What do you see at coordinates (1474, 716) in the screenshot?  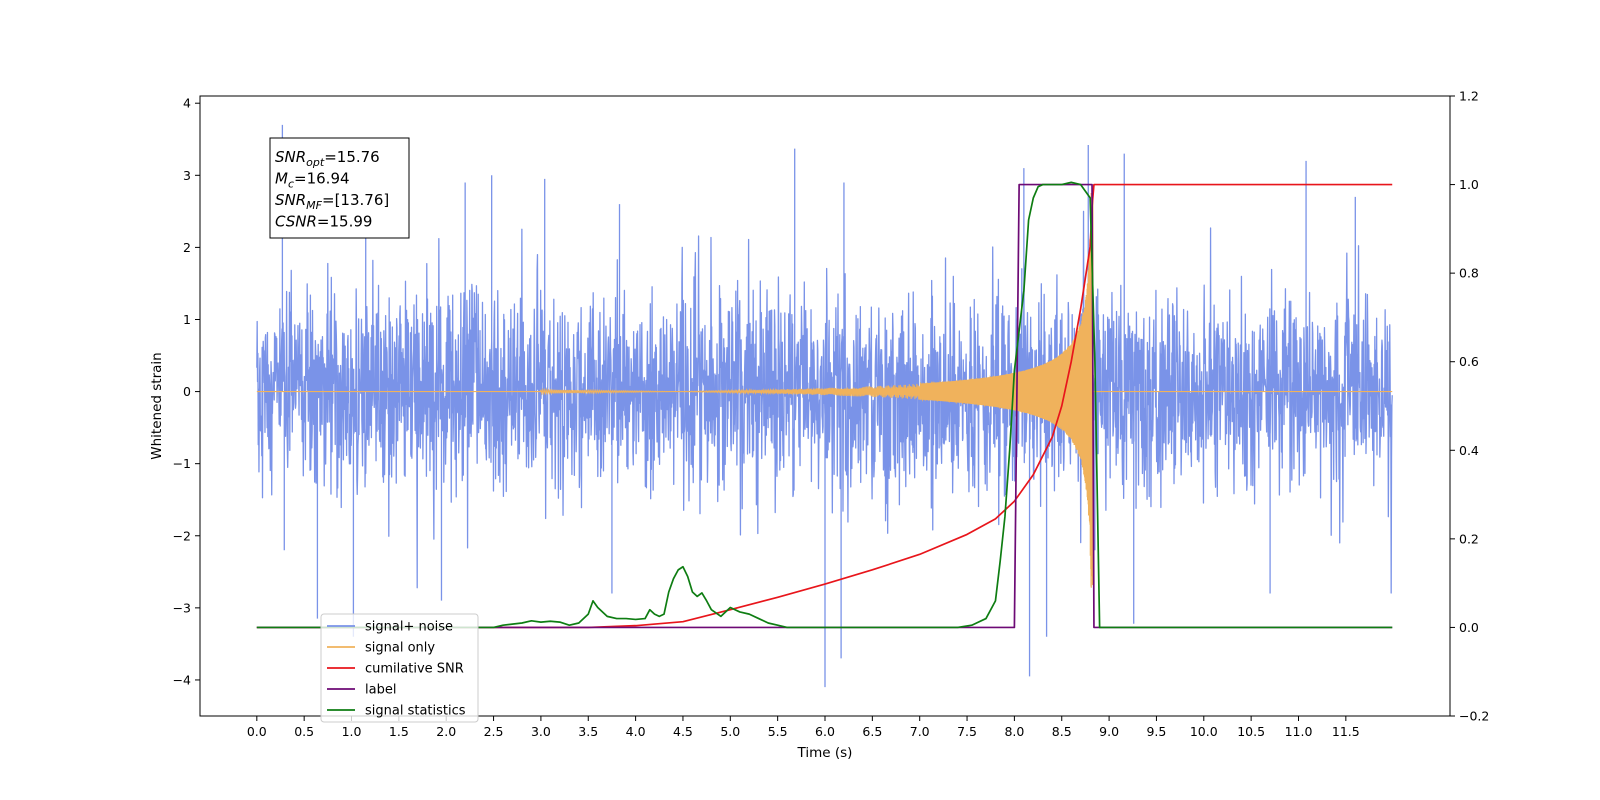 I see `y-right-tick-label: −0.2` at bounding box center [1474, 716].